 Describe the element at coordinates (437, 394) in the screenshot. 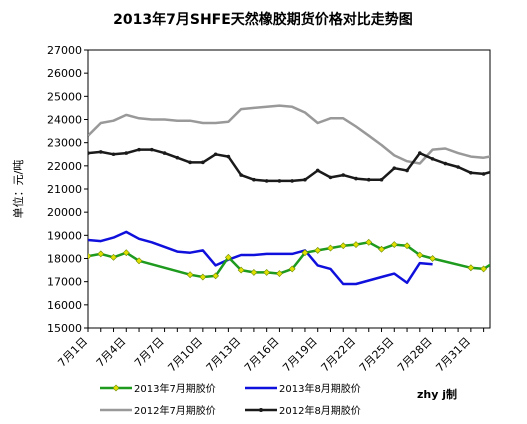

I see `author-signature: zhy j制` at that location.